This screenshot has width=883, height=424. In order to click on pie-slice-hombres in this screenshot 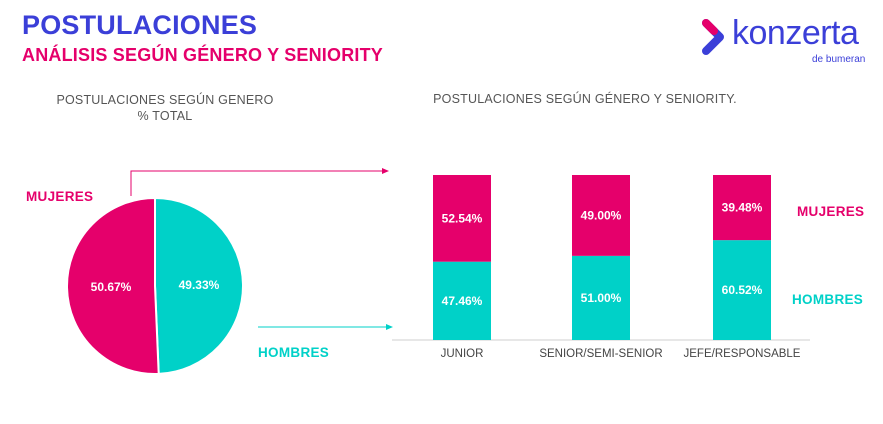, I will do `click(199, 285)`.